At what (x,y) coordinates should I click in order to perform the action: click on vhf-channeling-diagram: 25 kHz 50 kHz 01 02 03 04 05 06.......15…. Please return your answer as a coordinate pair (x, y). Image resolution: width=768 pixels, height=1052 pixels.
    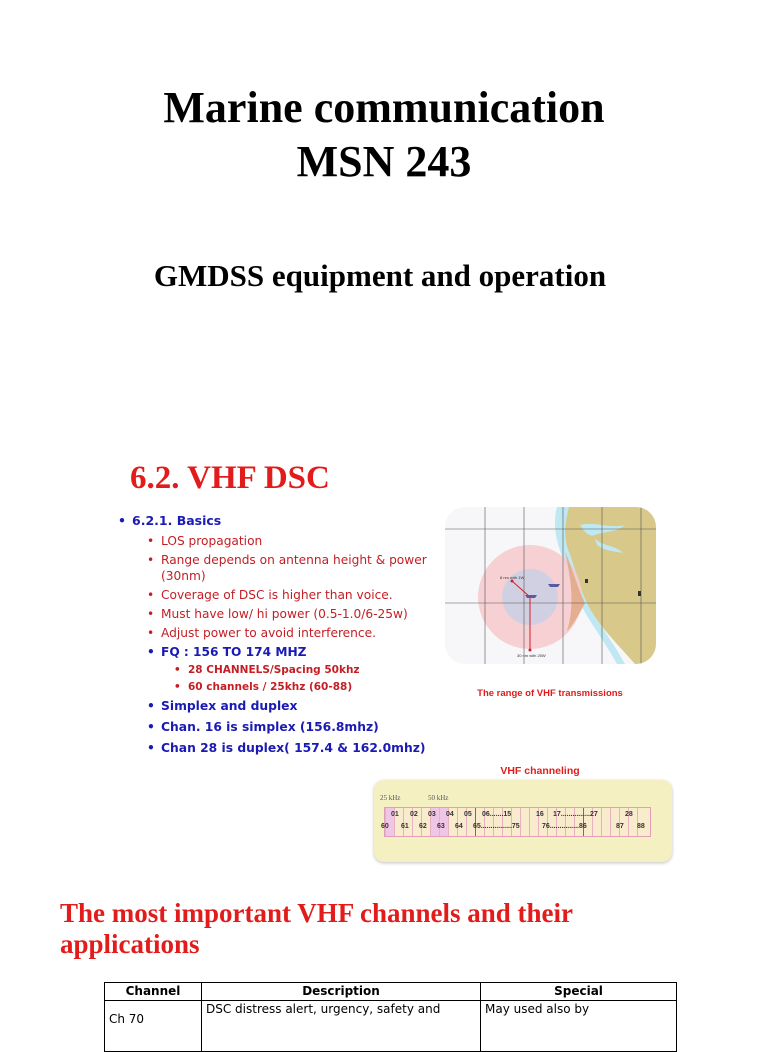
    Looking at the image, I should click on (523, 821).